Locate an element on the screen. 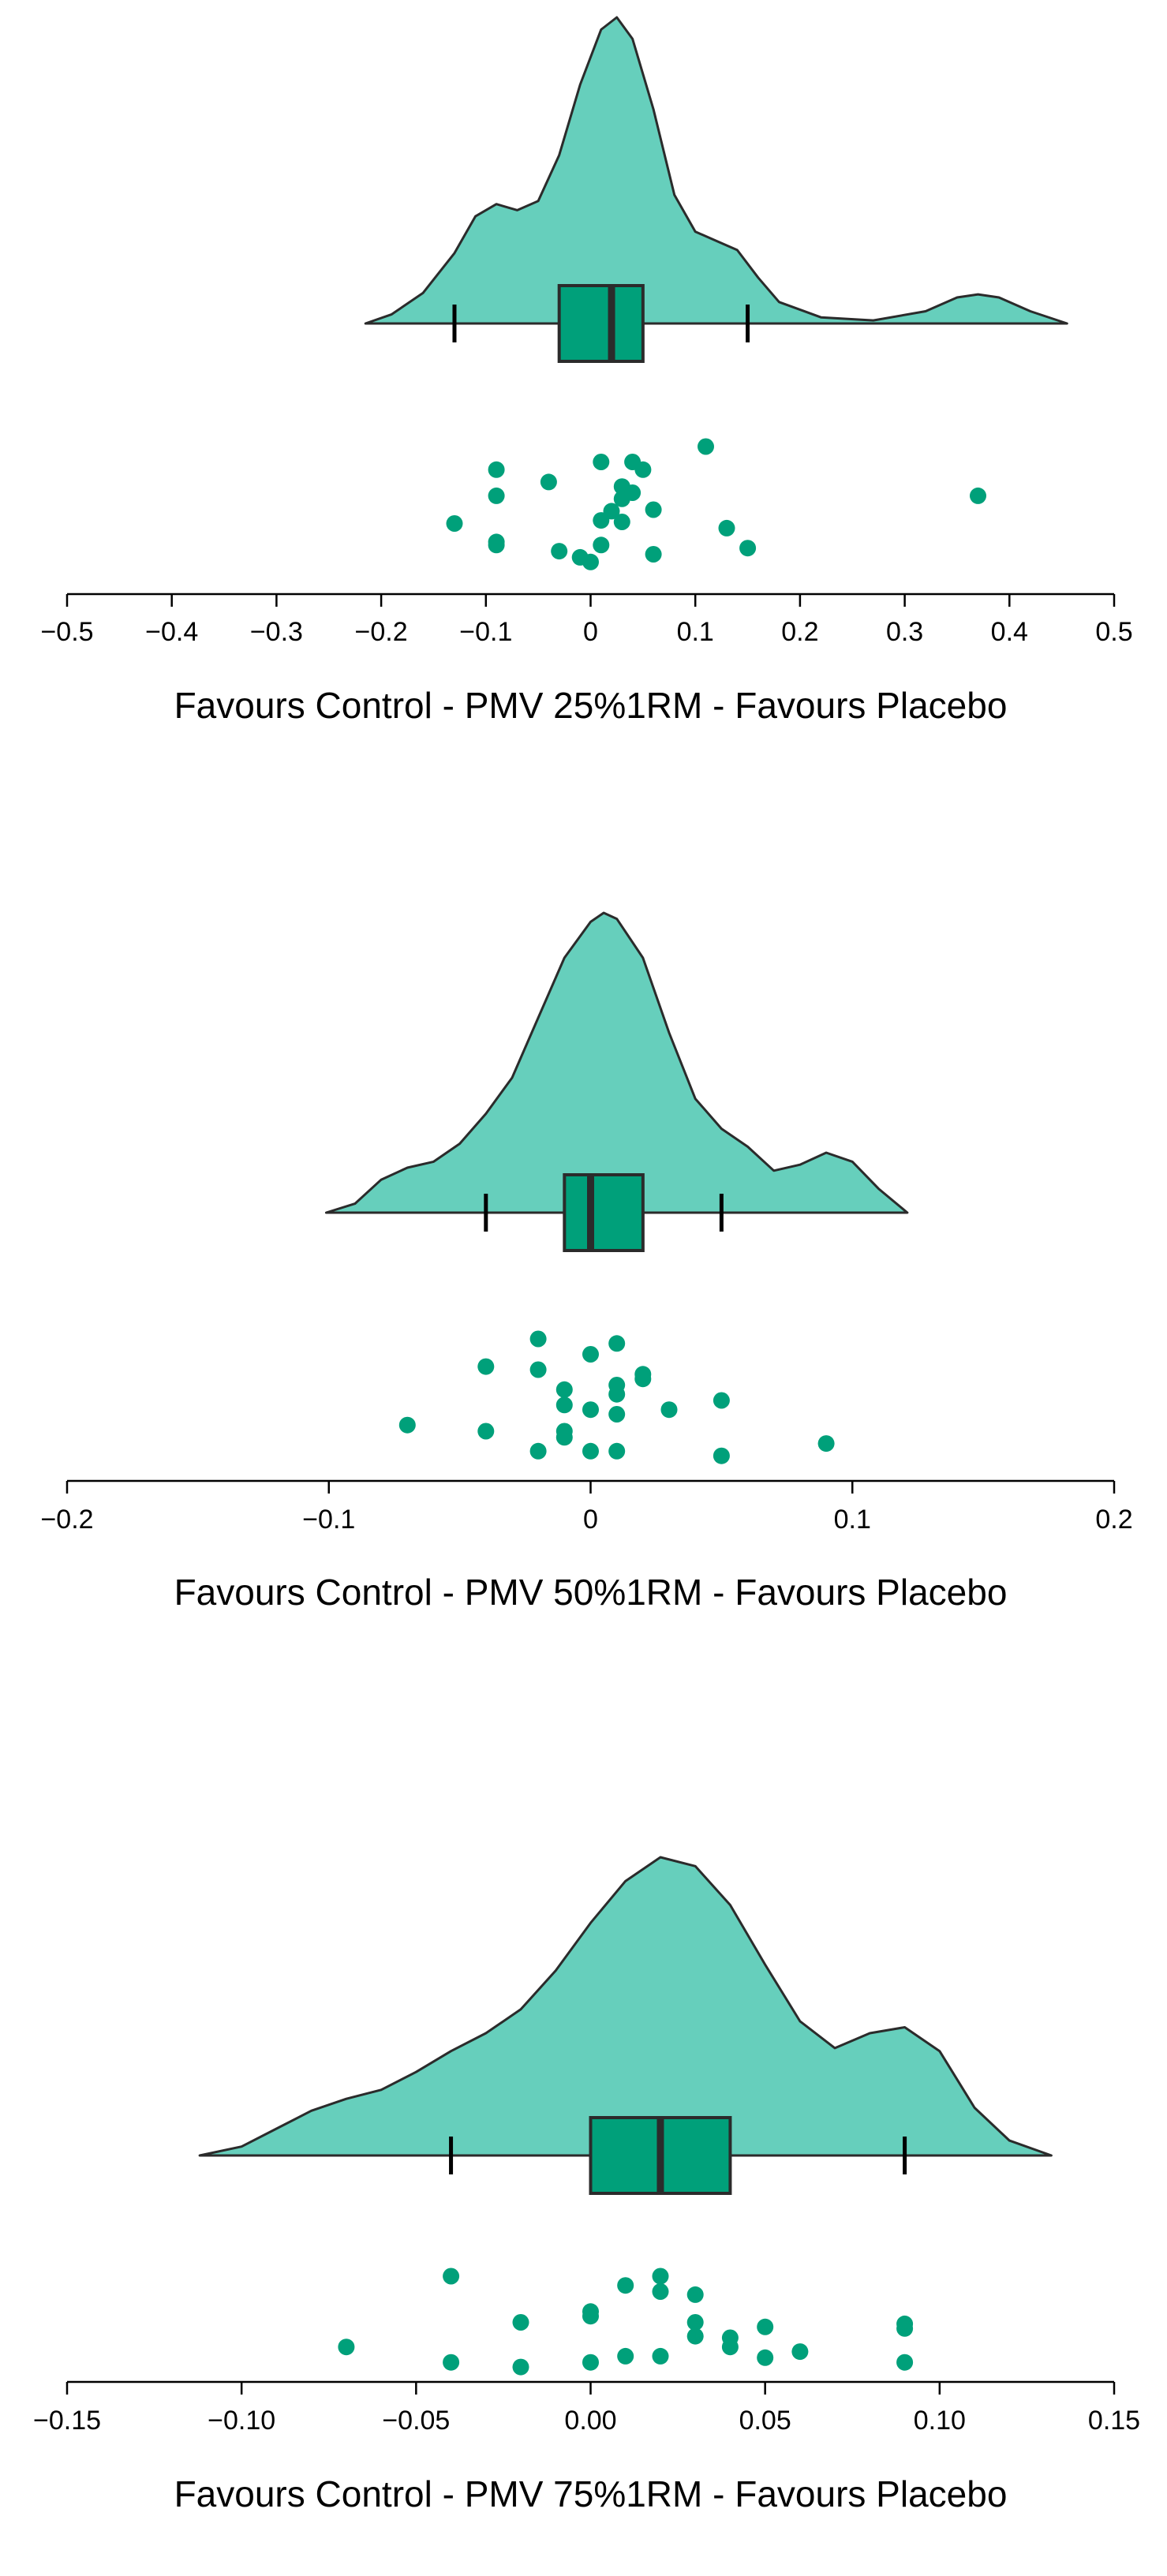 This screenshot has width=1167, height=2576. x-tick-label: −0.05 is located at coordinates (416, 2421).